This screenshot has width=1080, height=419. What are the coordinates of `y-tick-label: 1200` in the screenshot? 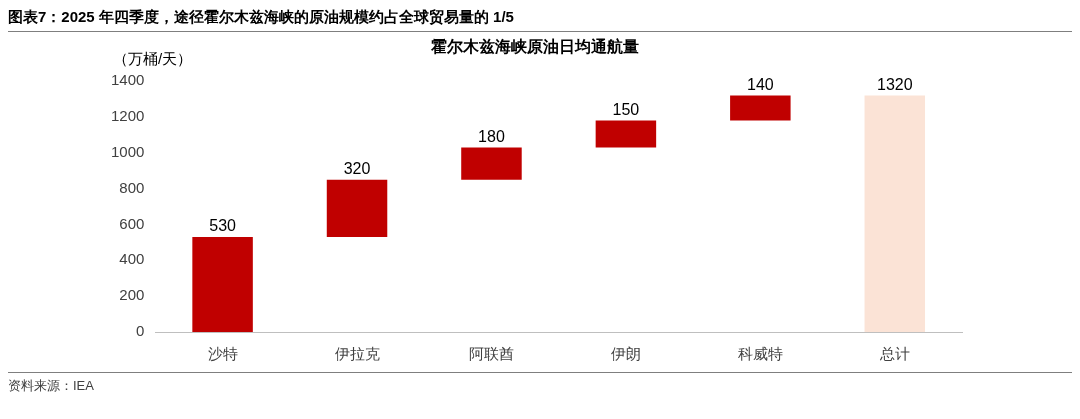 It's located at (127, 116).